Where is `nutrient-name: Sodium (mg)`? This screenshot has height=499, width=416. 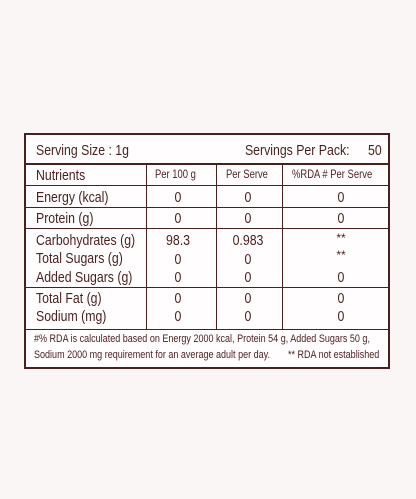
nutrient-name: Sodium (mg) is located at coordinates (71, 316).